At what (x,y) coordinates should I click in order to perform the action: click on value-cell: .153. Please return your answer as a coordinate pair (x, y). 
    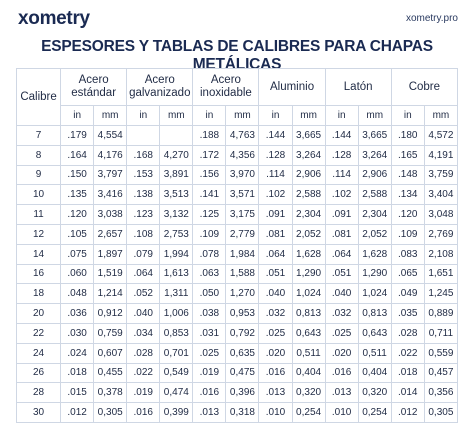
    Looking at the image, I should click on (143, 175).